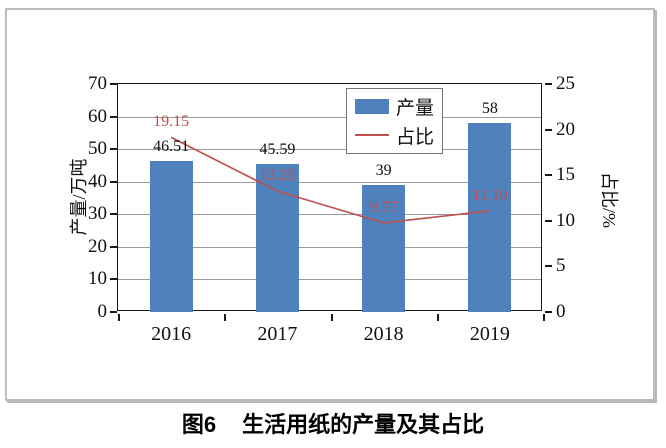  What do you see at coordinates (372, 135) in the screenshot?
I see `legend-line-swatch` at bounding box center [372, 135].